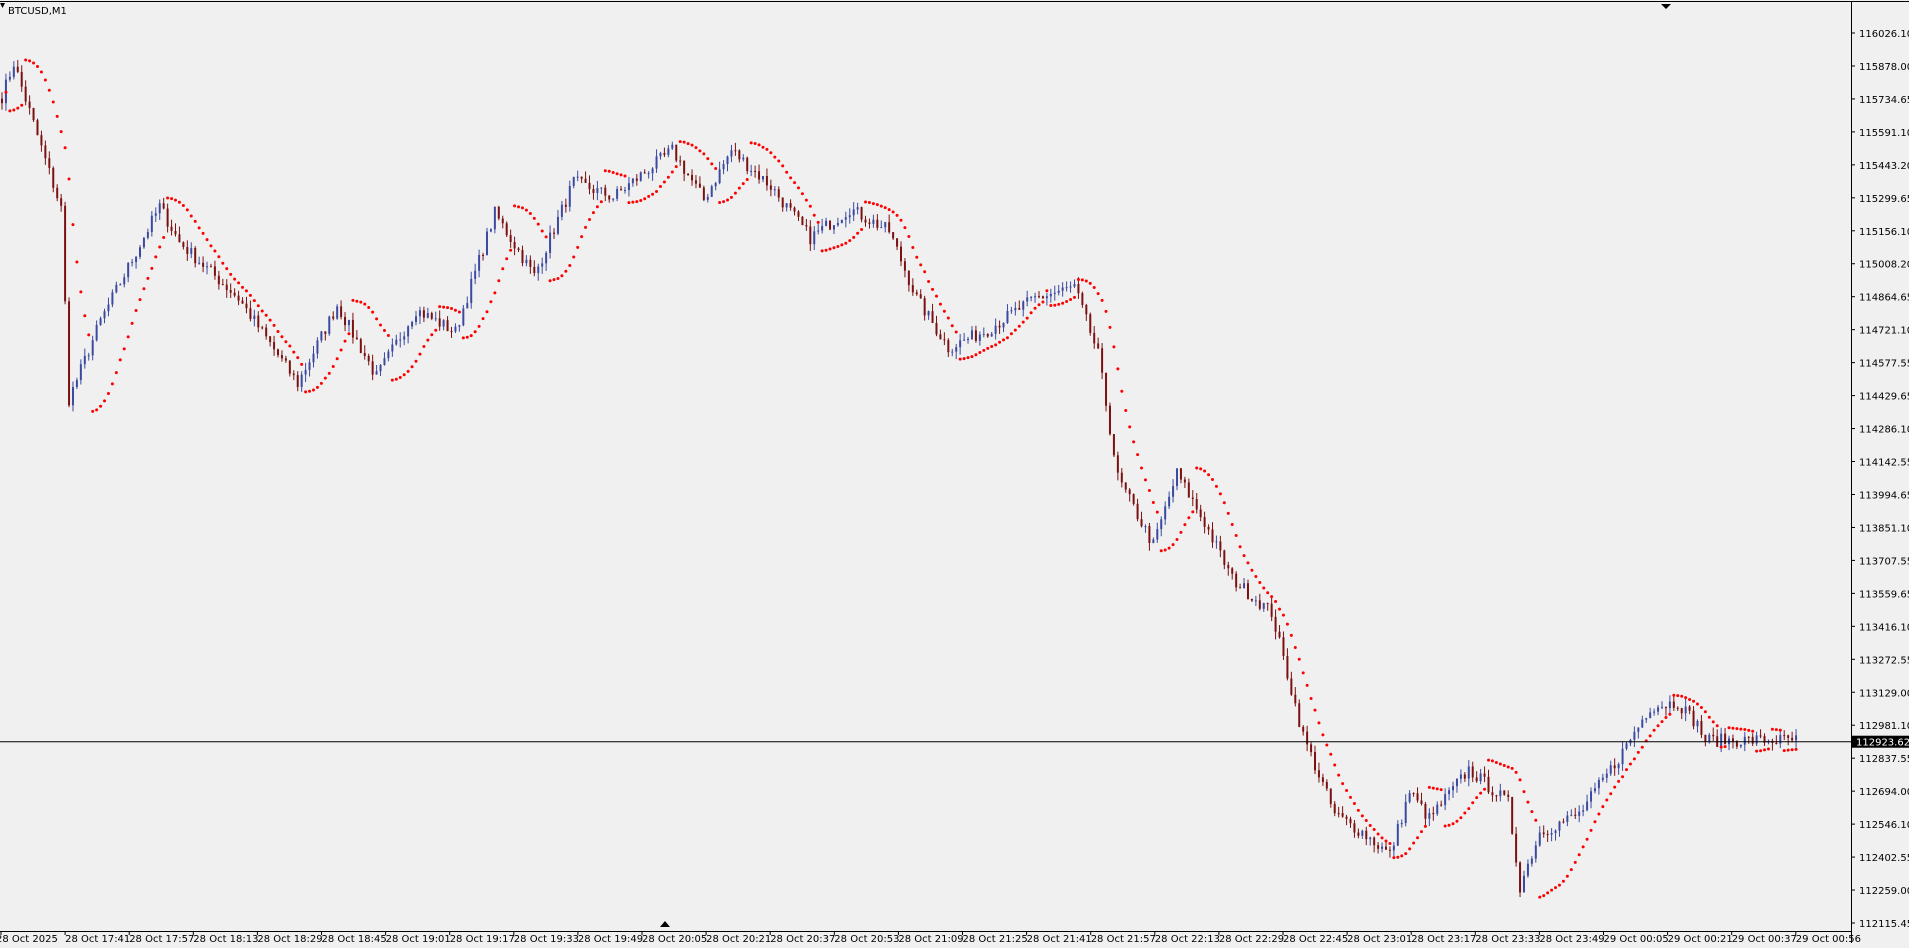  Describe the element at coordinates (1882, 743) in the screenshot. I see `current-price-label: 112923.62` at that location.